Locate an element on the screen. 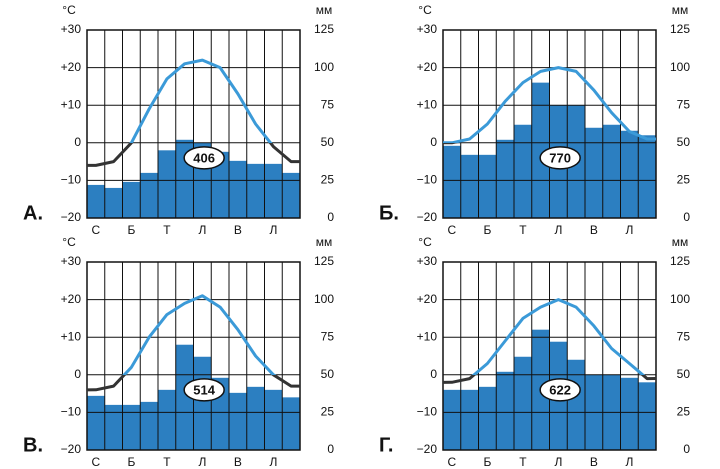  panel-letter: Г. is located at coordinates (386, 445).